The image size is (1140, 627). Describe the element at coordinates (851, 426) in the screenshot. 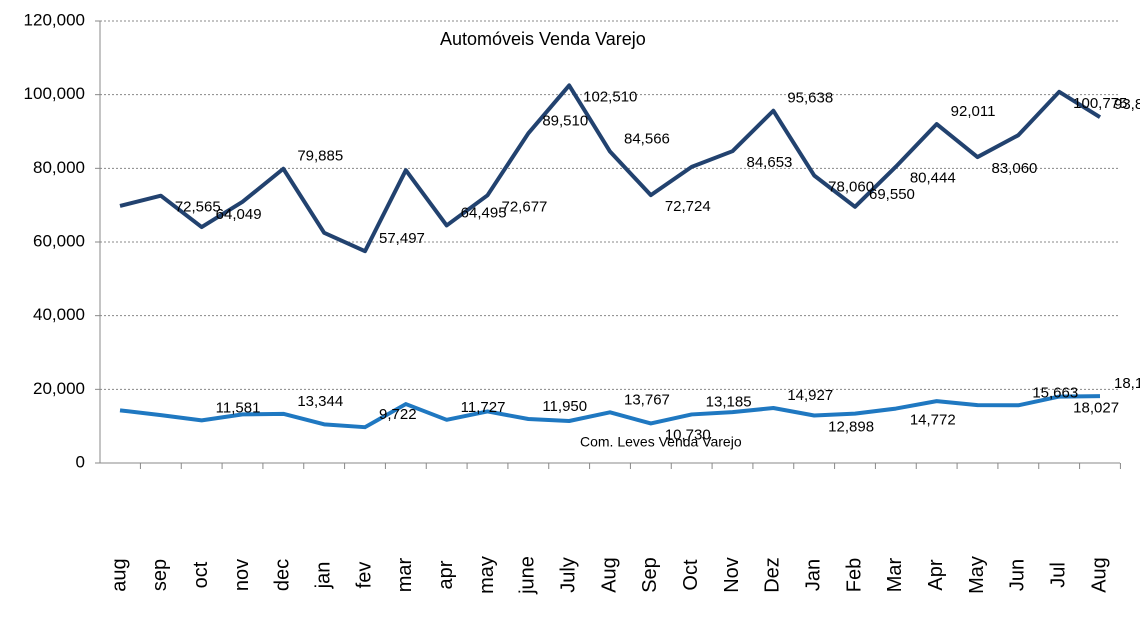

I see `data-label: 12,898` at that location.